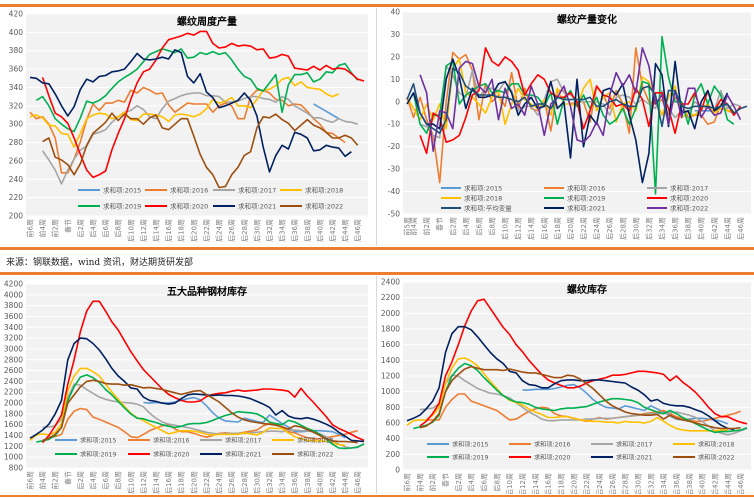  I want to click on y-tick-label: 1800, so click(13, 413).